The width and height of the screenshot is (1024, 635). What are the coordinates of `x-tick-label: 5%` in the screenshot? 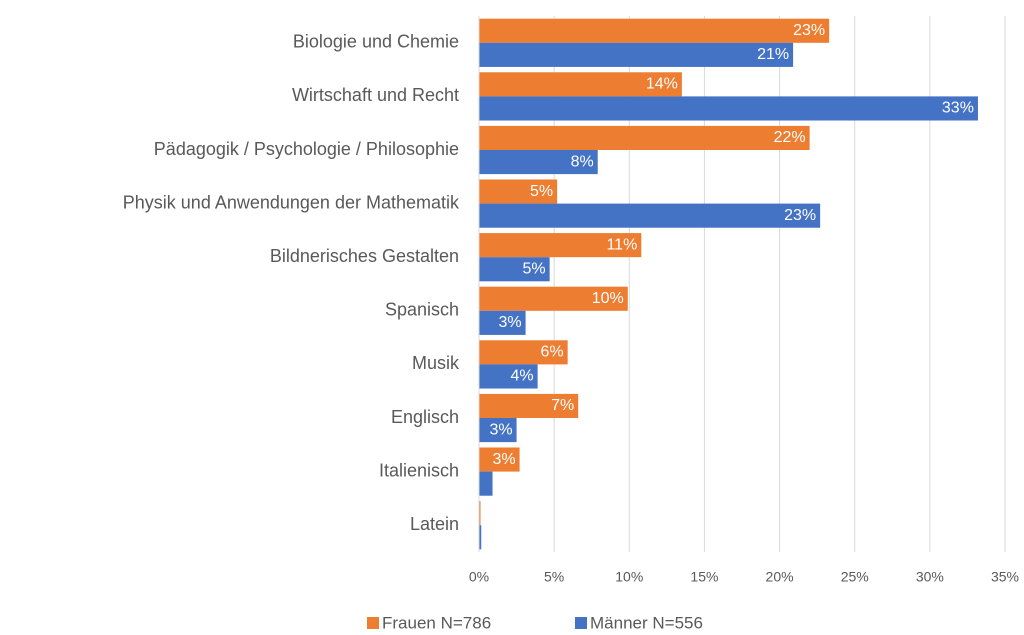 It's located at (554, 577).